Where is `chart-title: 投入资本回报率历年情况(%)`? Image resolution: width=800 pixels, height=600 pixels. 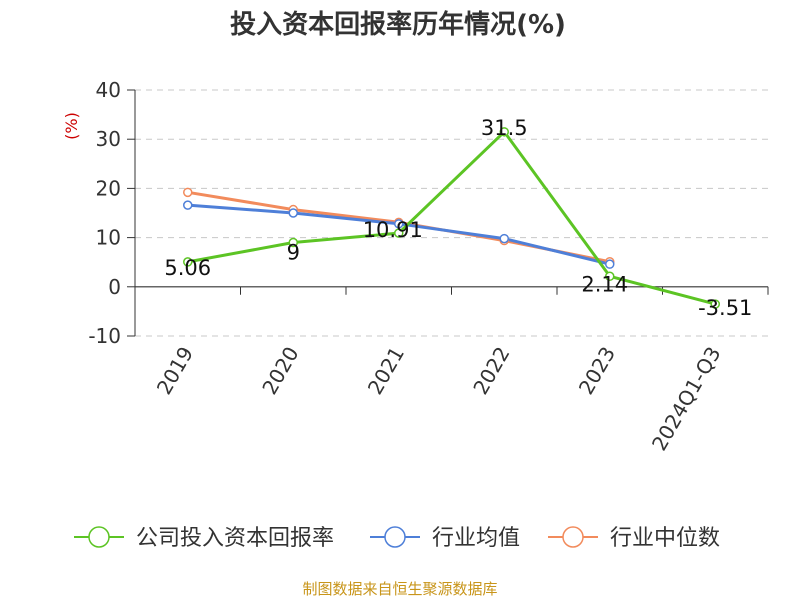
chart-title: 投入资本回报率历年情况(%) is located at coordinates (398, 24).